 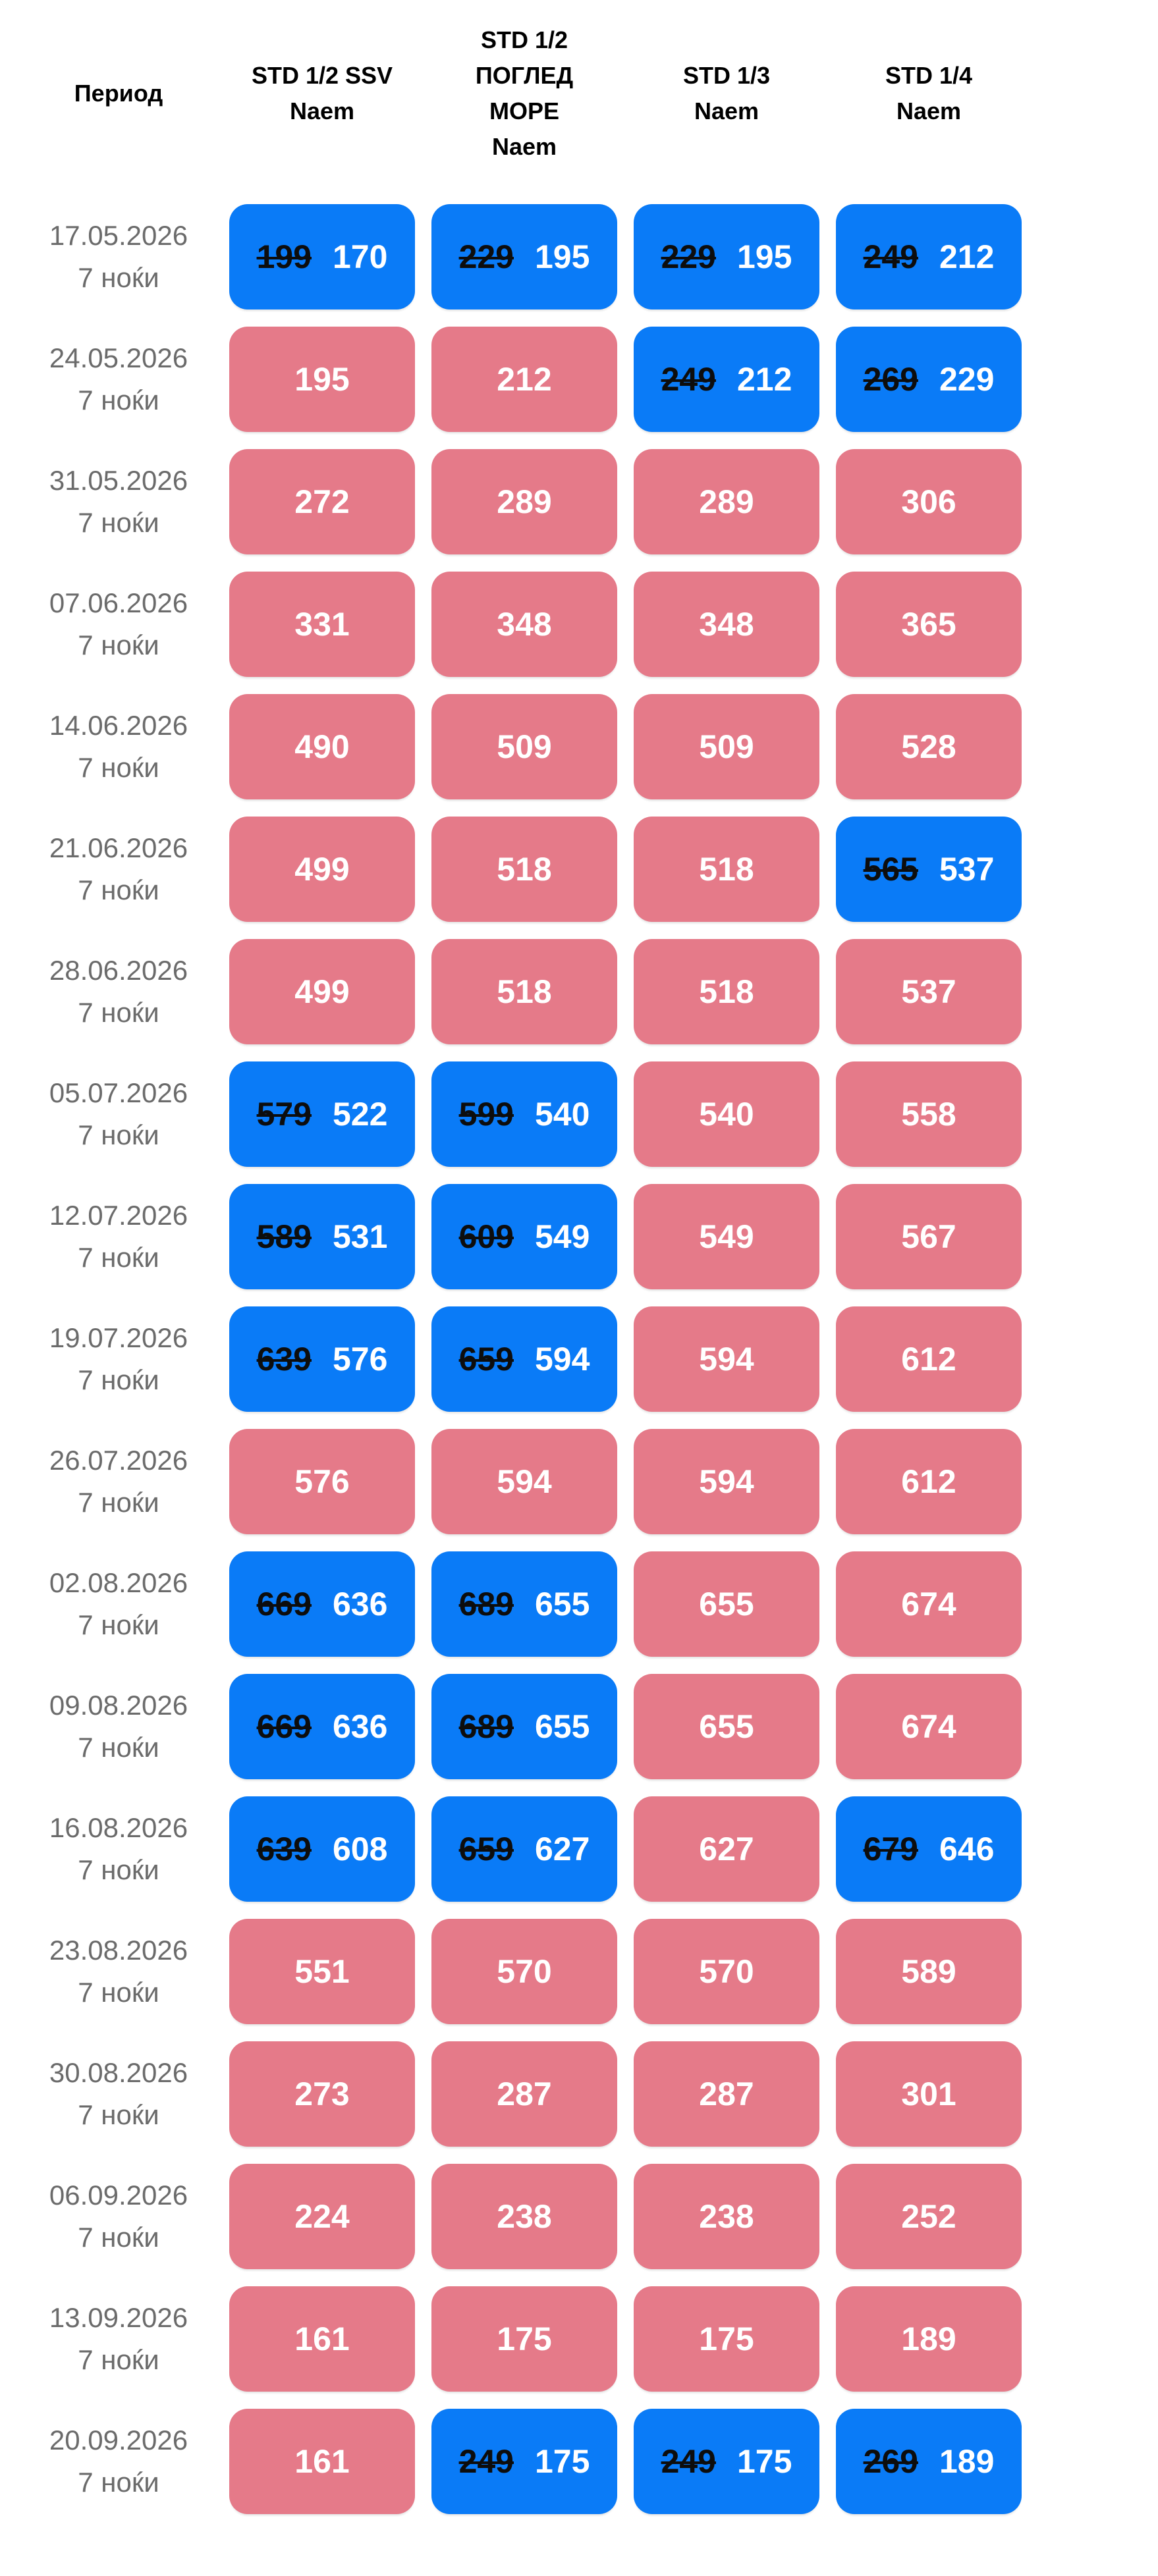 I want to click on old-price: 579, so click(x=284, y=1114).